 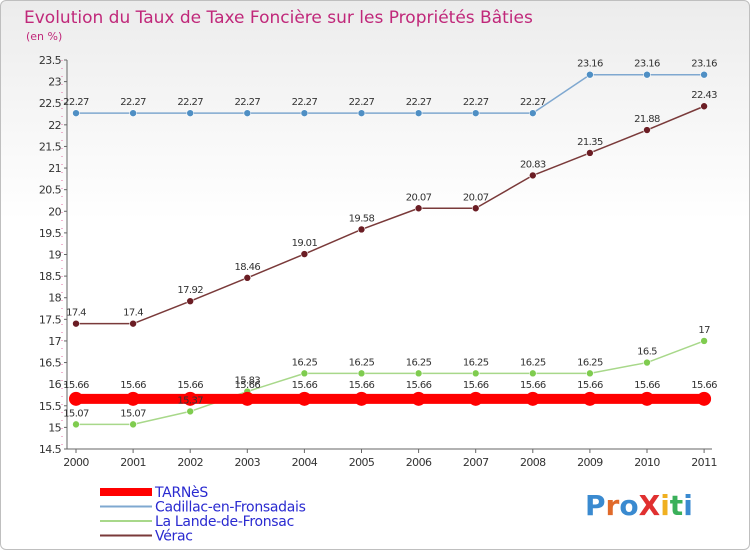 What do you see at coordinates (476, 197) in the screenshot?
I see `data-label: 20.07` at bounding box center [476, 197].